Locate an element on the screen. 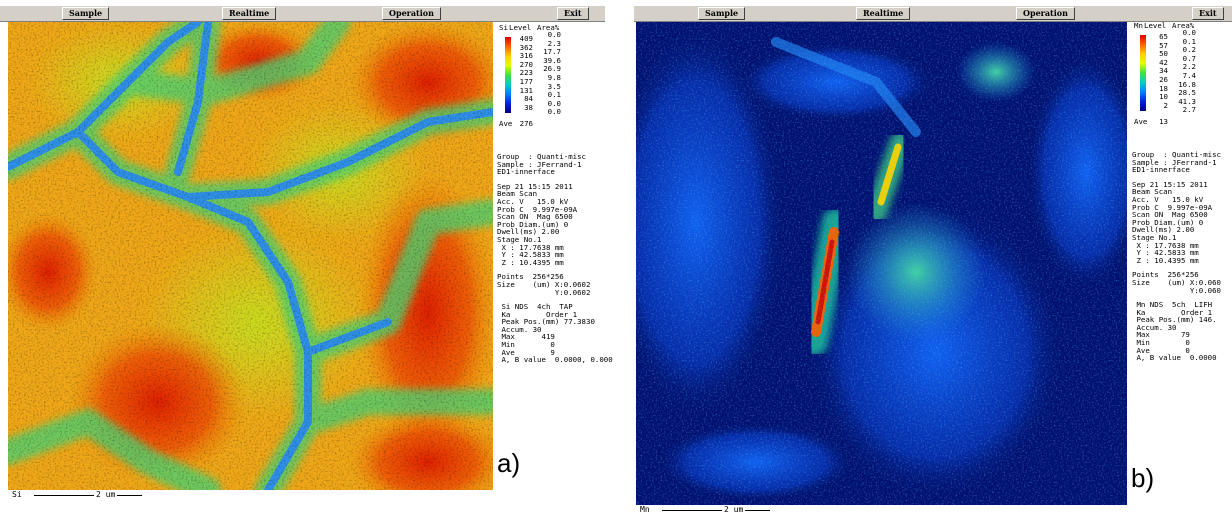 This screenshot has width=1232, height=516. info-line: Peak Pos.(mm) 146. is located at coordinates (1174, 320).